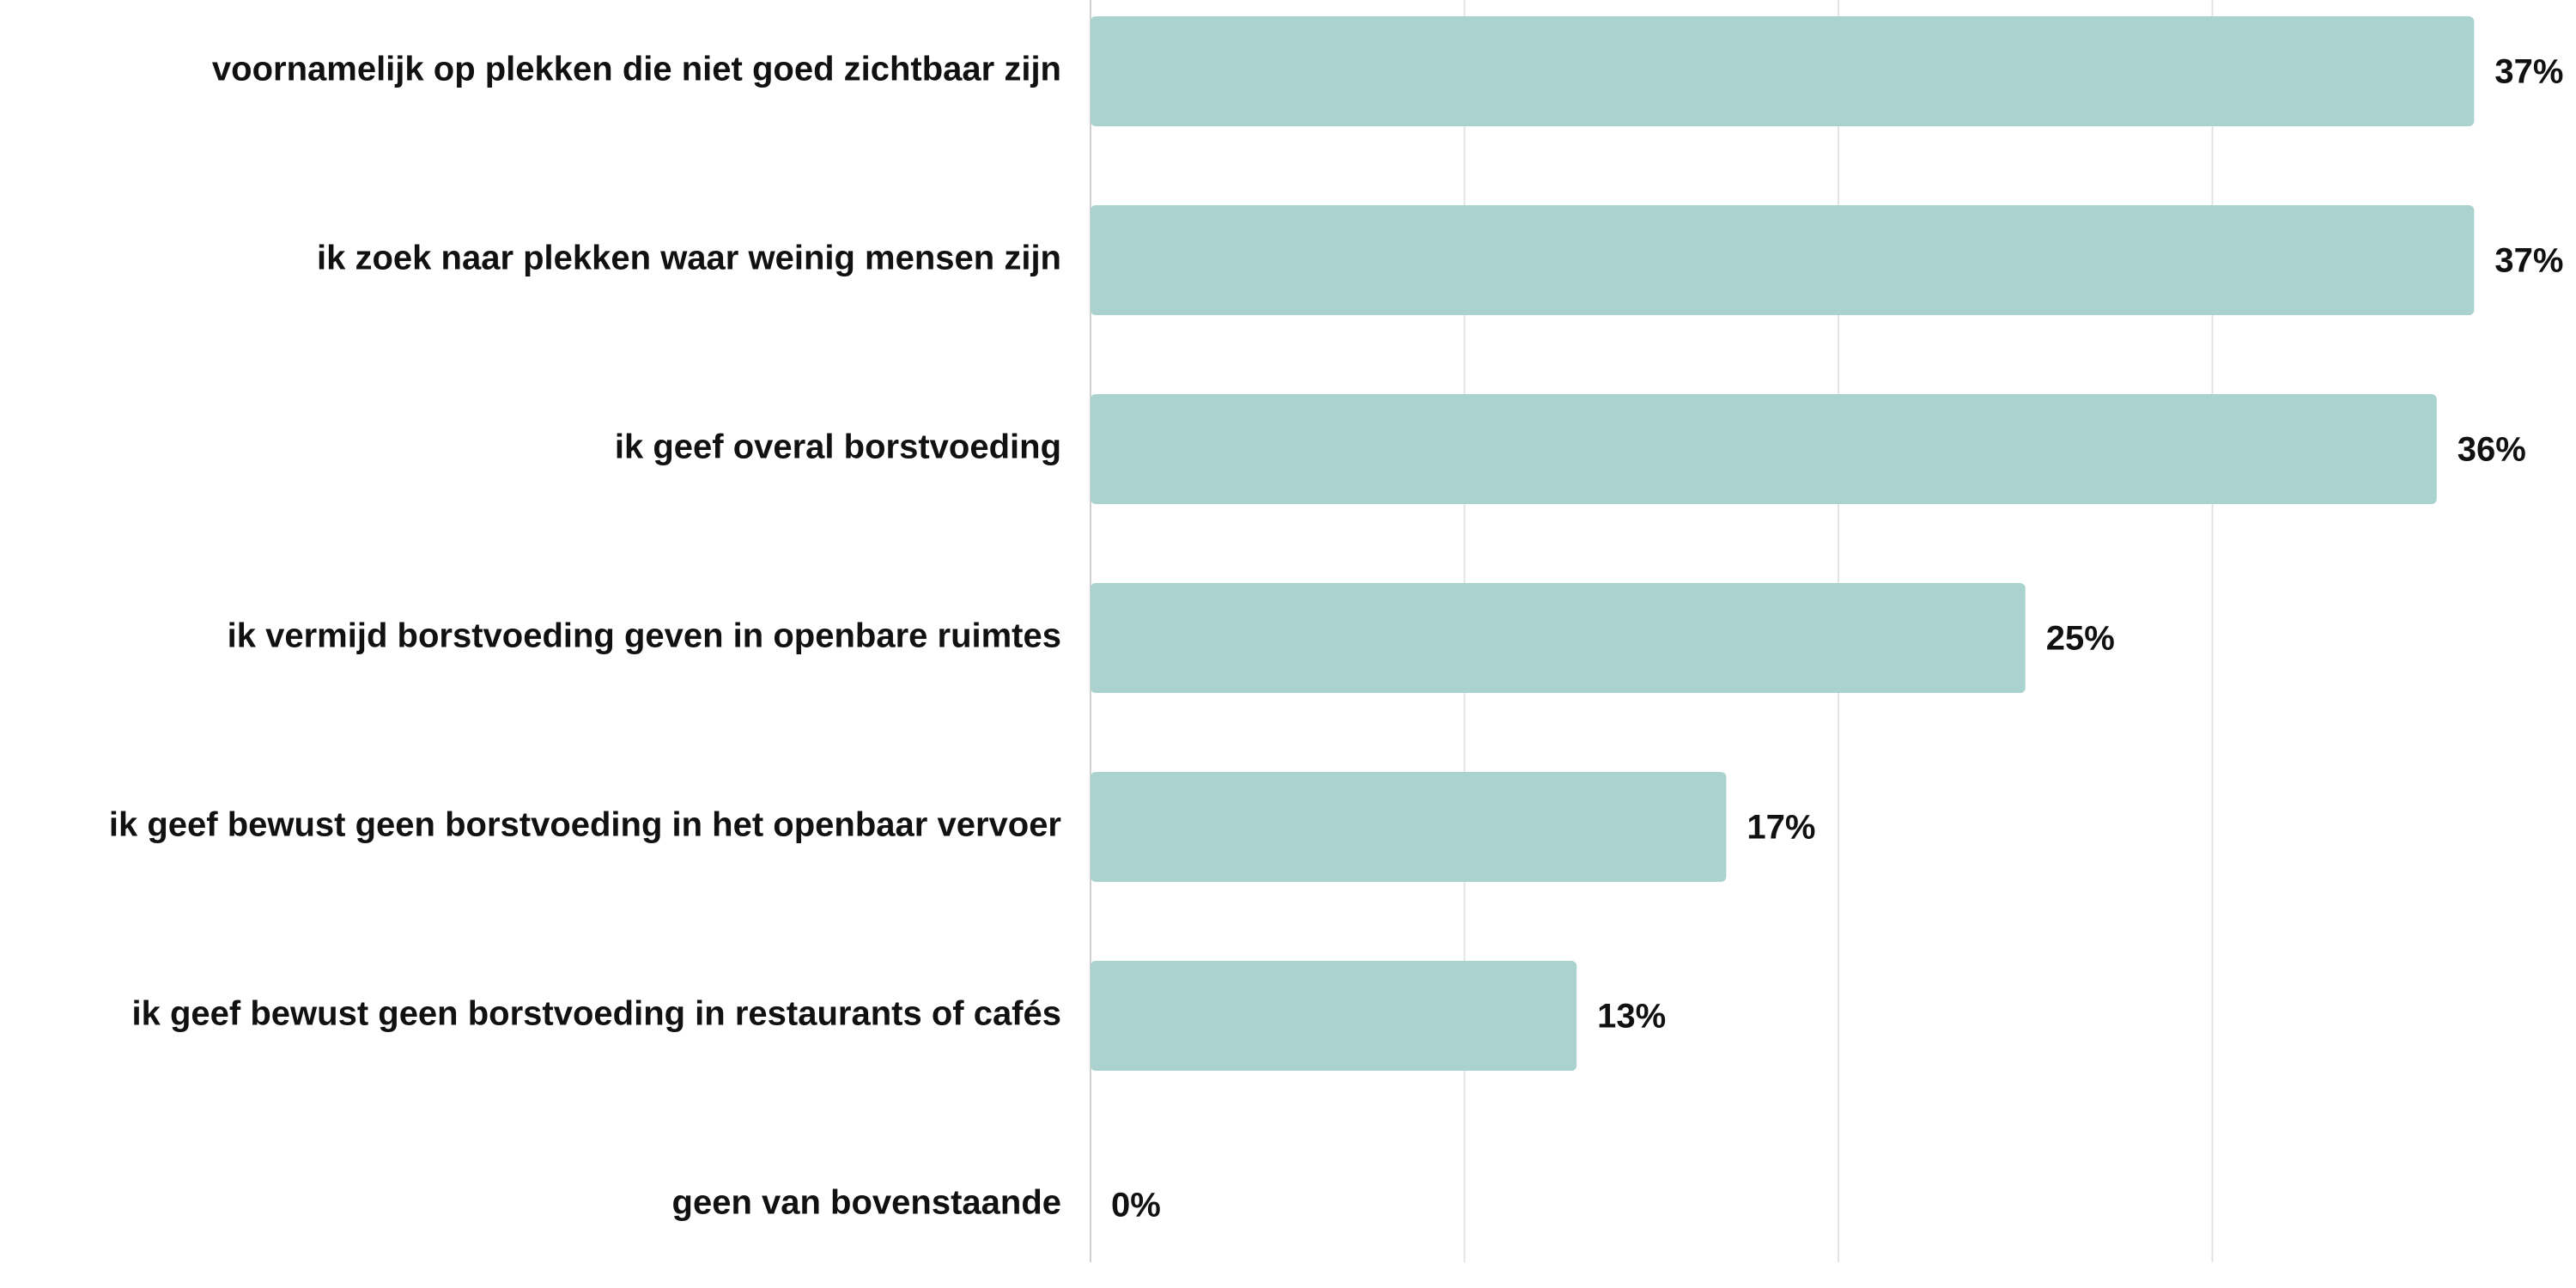  Describe the element at coordinates (1136, 1206) in the screenshot. I see `value-label: 0%` at that location.